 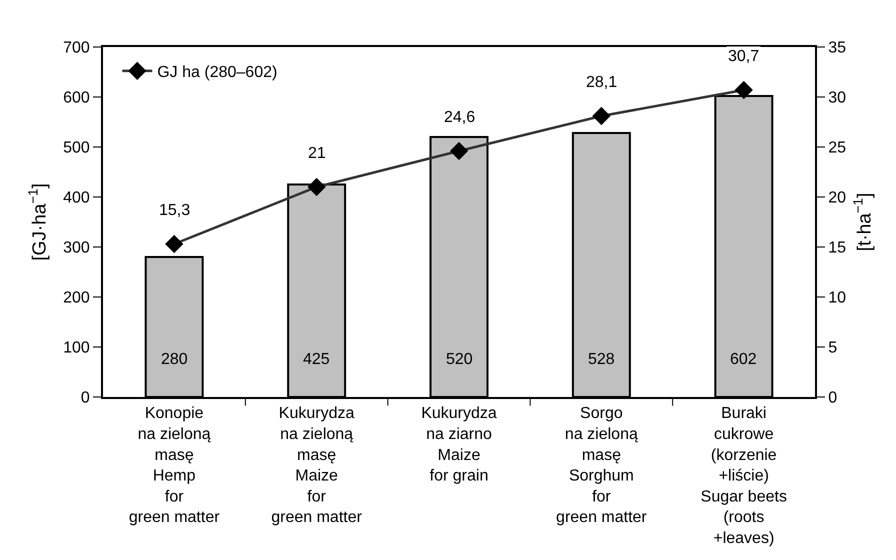 I want to click on y-tick-label: 300, so click(x=76, y=248).